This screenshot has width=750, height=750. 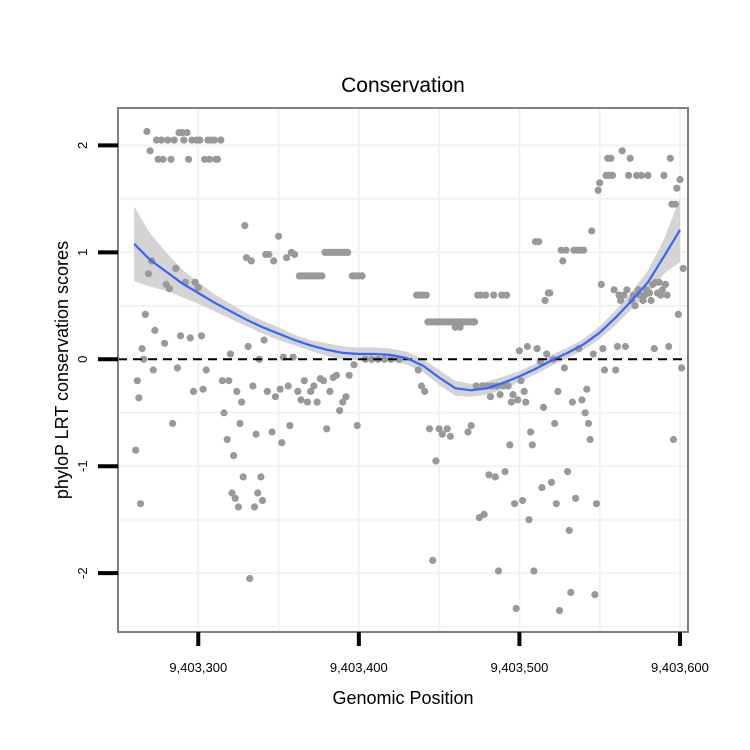 What do you see at coordinates (62, 370) in the screenshot?
I see `y-axis-label: phyloP LRT conservation scores` at bounding box center [62, 370].